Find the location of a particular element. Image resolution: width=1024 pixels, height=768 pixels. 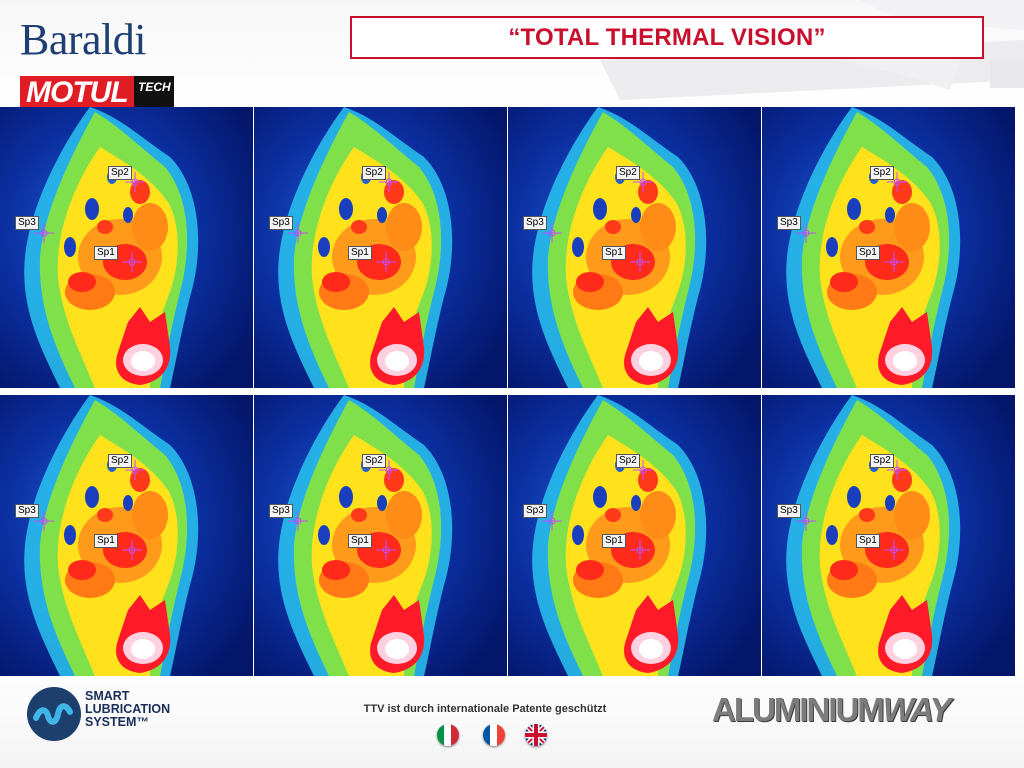

baraldi-motul-logo: Baraldi MOTUL TECH is located at coordinates (96, 62).